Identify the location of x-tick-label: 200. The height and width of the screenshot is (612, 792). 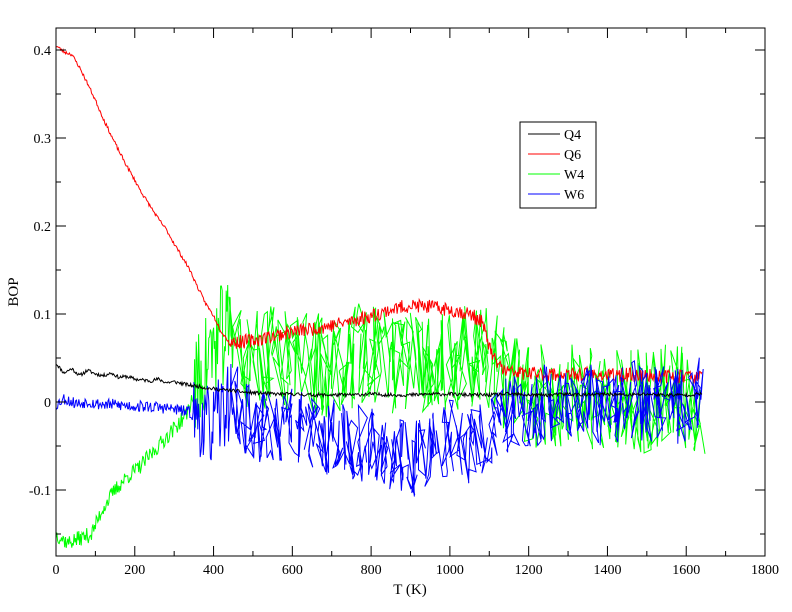
(134, 570).